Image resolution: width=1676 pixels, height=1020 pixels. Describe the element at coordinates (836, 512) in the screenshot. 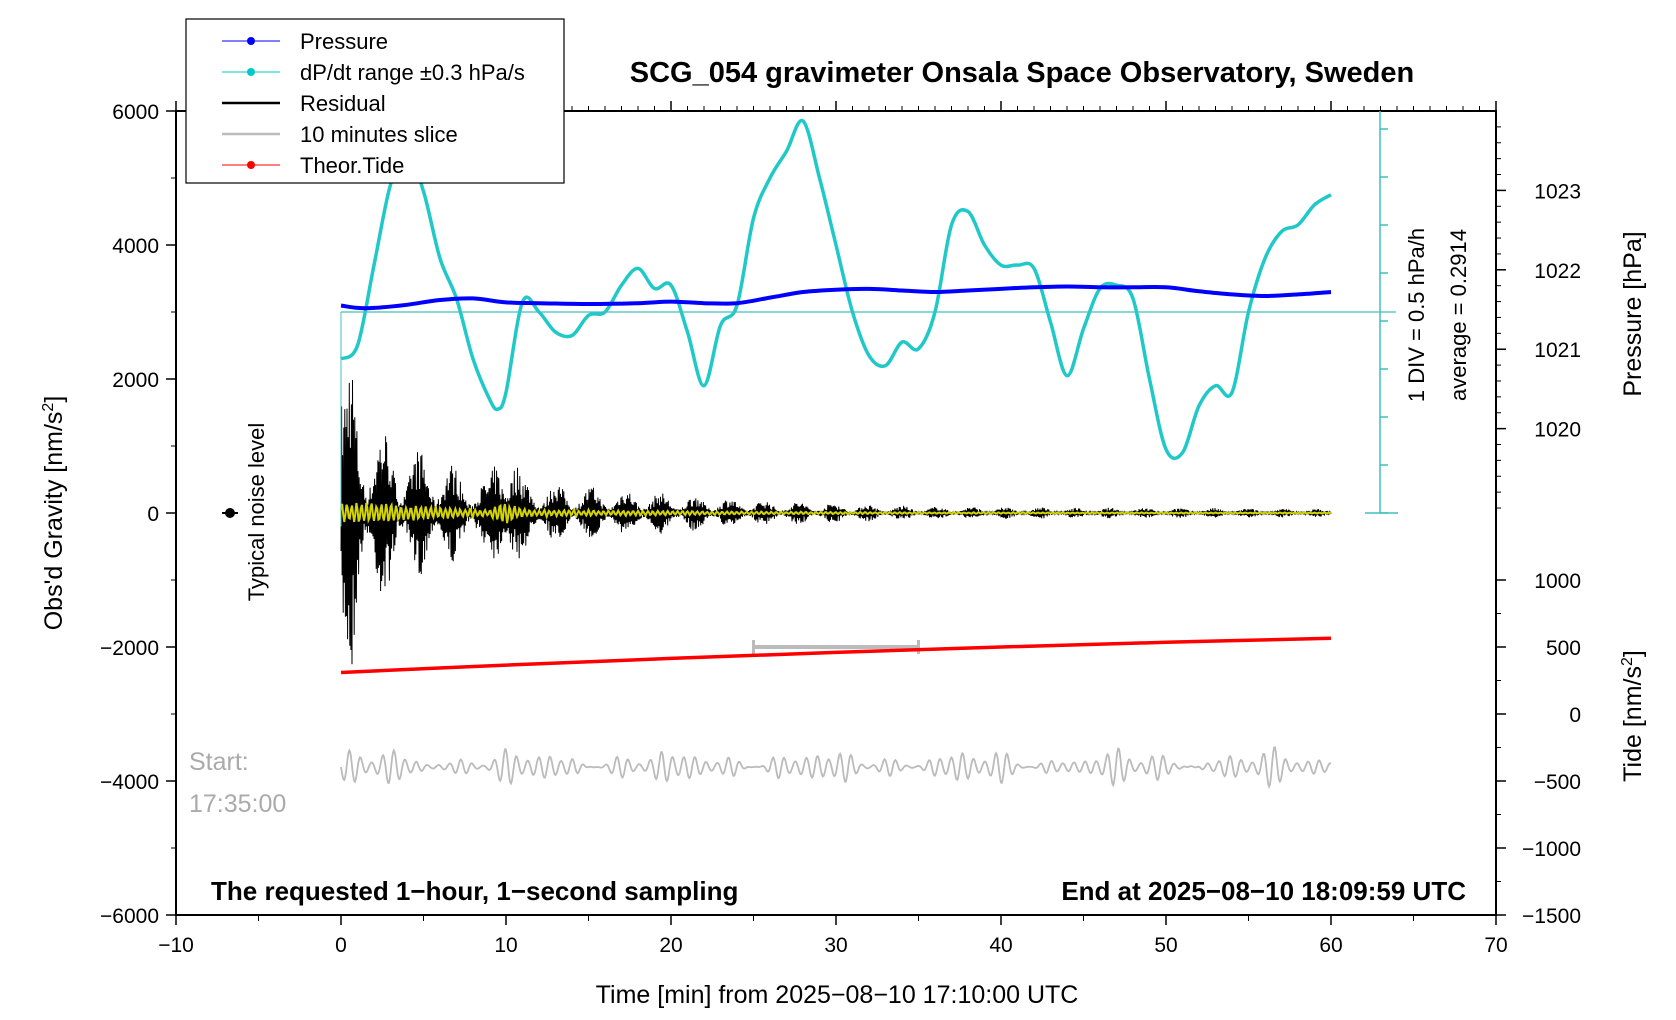

I see `filtered-trace` at that location.